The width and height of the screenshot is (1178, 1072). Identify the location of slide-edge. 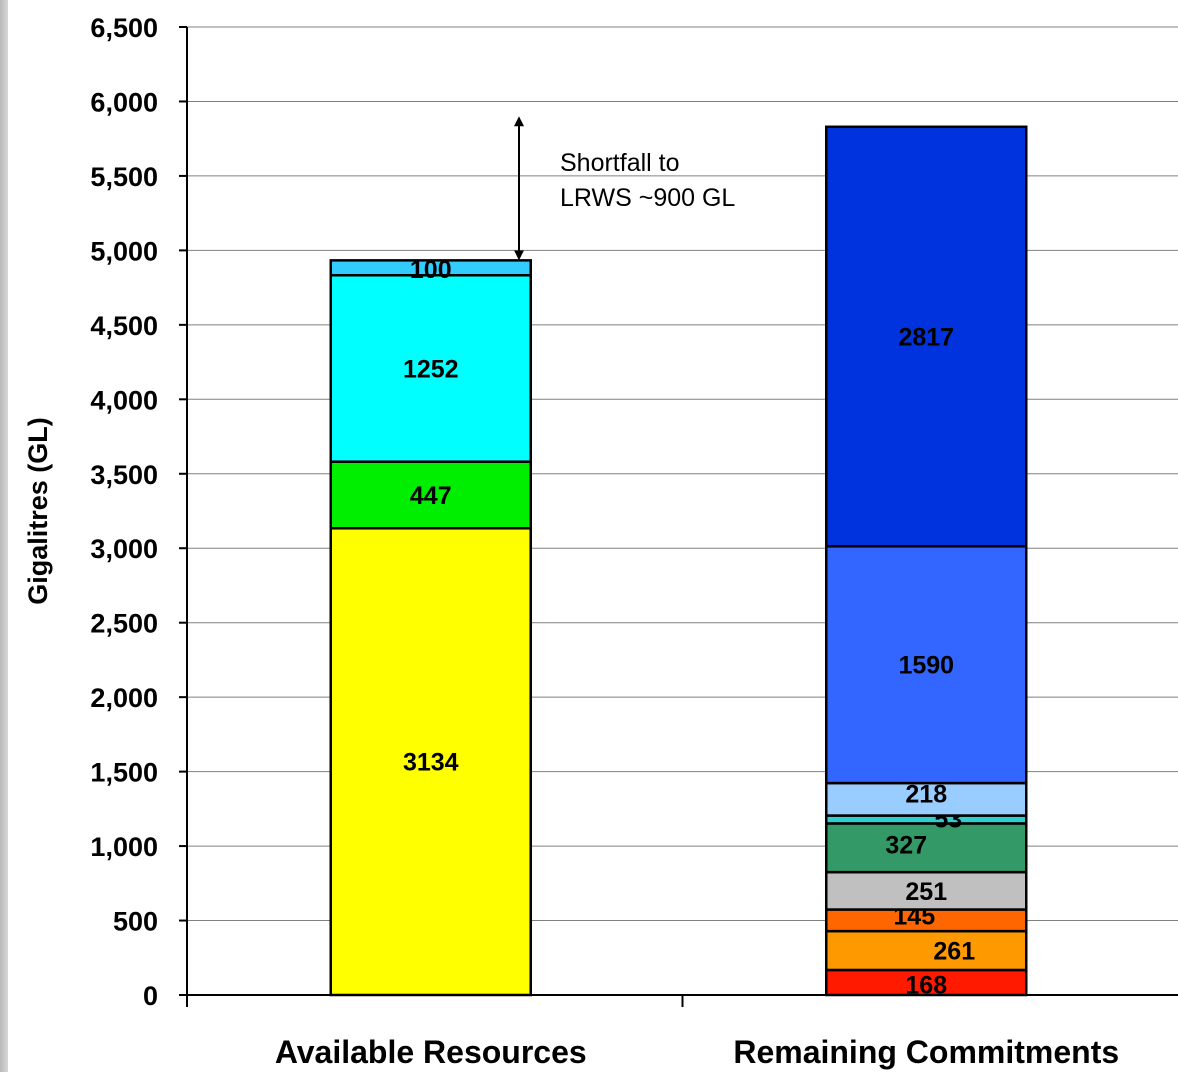
(4, 536).